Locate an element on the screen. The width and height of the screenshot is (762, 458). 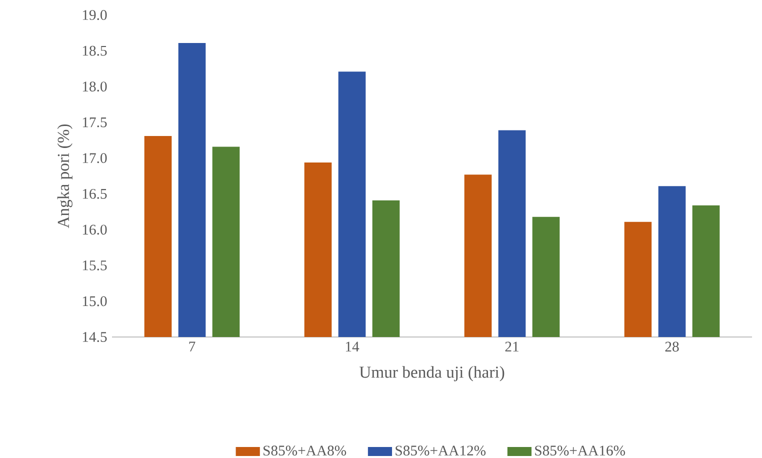
legend-label: S85%+AA16% is located at coordinates (580, 451).